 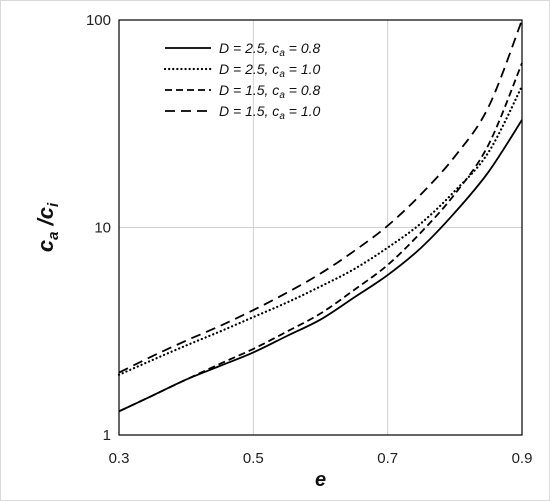 I want to click on legend-label-0-value: = 0.8, so click(x=303, y=48).